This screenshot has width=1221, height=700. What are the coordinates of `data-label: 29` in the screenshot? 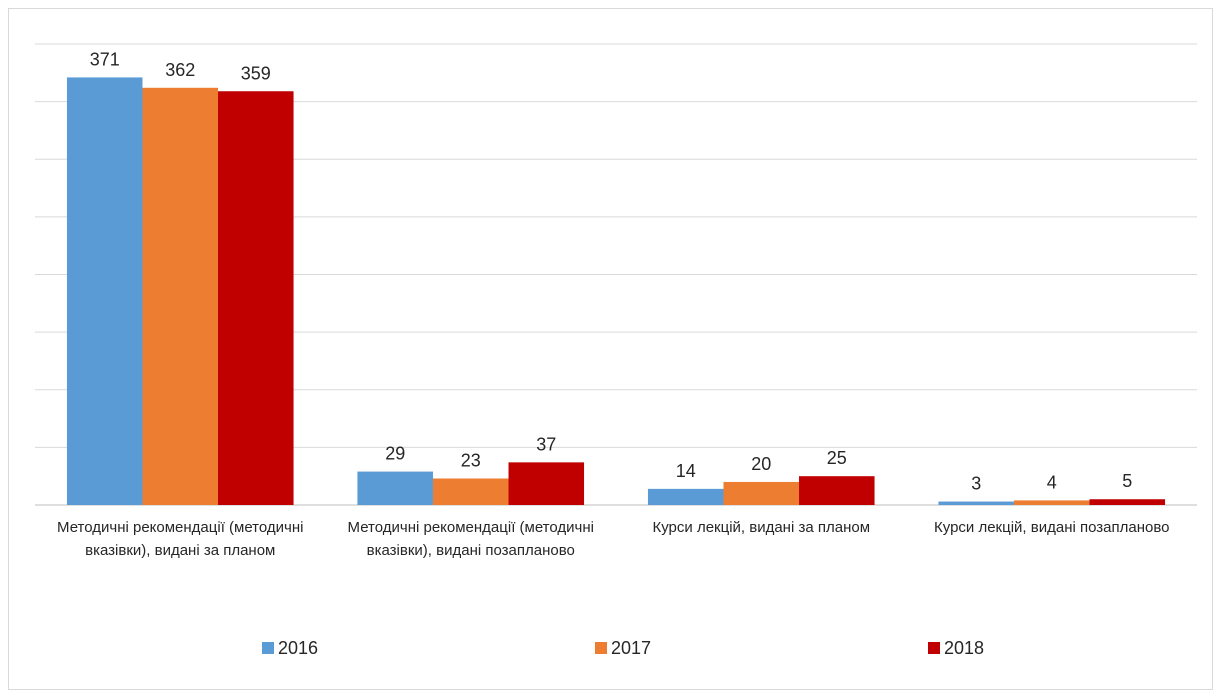 It's located at (395, 454).